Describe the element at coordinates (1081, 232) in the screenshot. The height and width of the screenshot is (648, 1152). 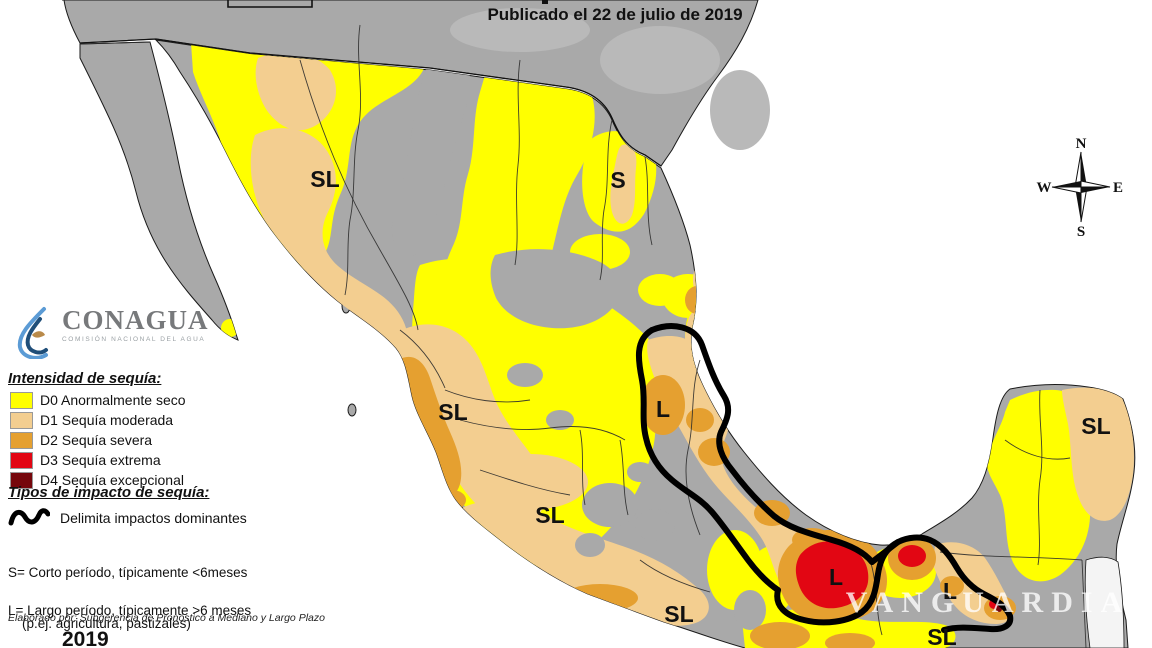
I see `compass-s-label: S` at that location.